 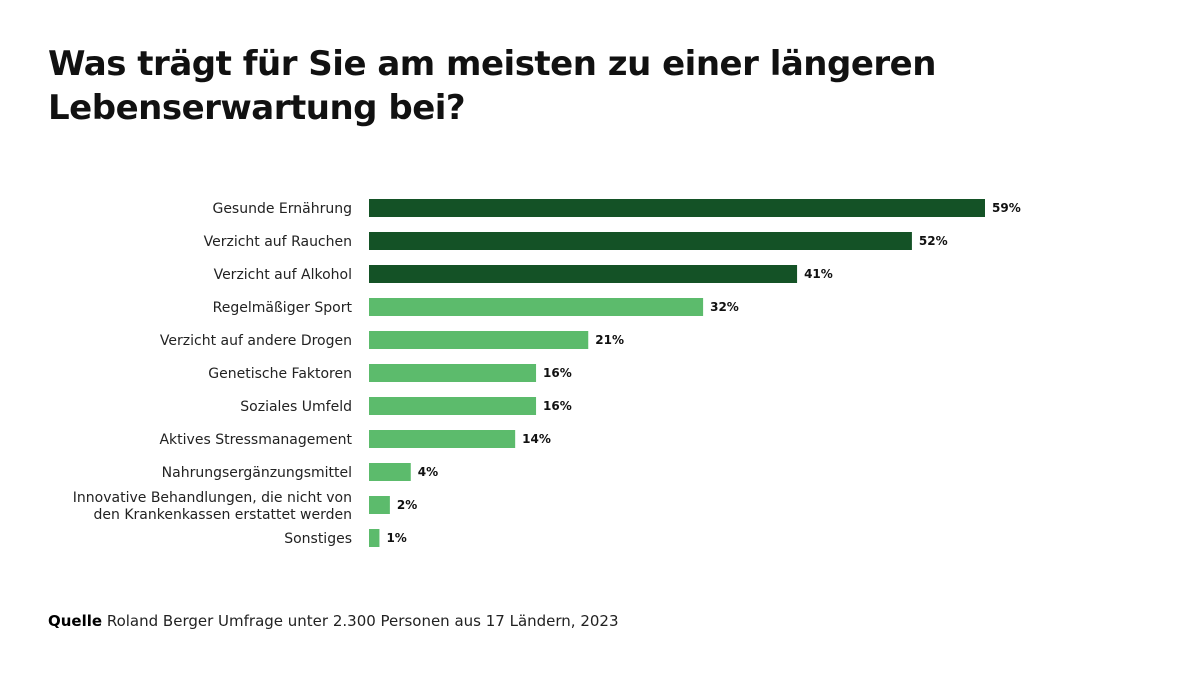 What do you see at coordinates (278, 242) in the screenshot?
I see `category-label: Verzicht auf Rauchen` at bounding box center [278, 242].